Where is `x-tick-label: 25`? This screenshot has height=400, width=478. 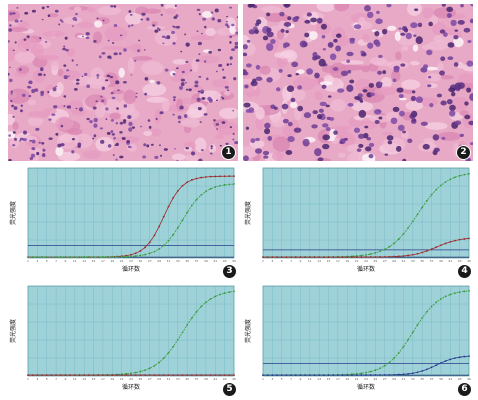
x-tick-label: 25 is located at coordinates (140, 379).